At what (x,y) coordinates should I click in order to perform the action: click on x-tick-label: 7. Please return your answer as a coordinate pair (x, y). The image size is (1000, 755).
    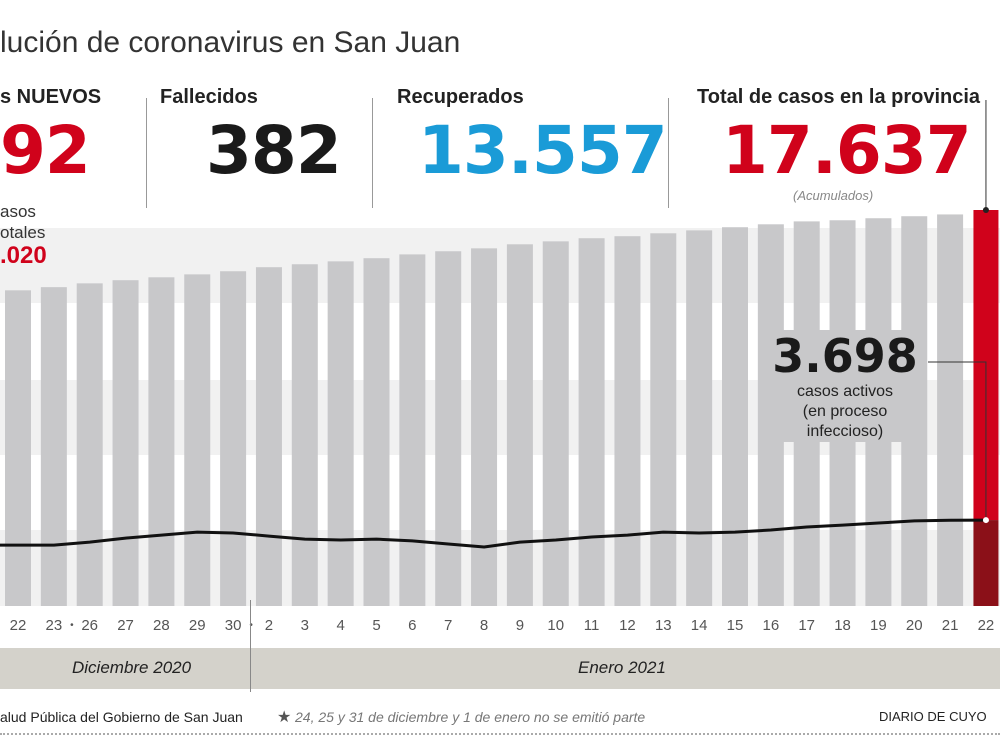
    Looking at the image, I should click on (448, 625).